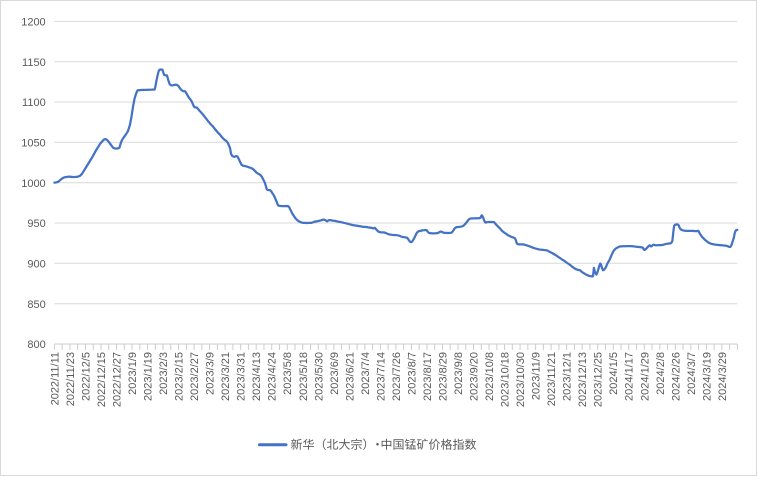 This screenshot has width=757, height=480. Describe the element at coordinates (36, 345) in the screenshot. I see `svg-text: 800` at that location.